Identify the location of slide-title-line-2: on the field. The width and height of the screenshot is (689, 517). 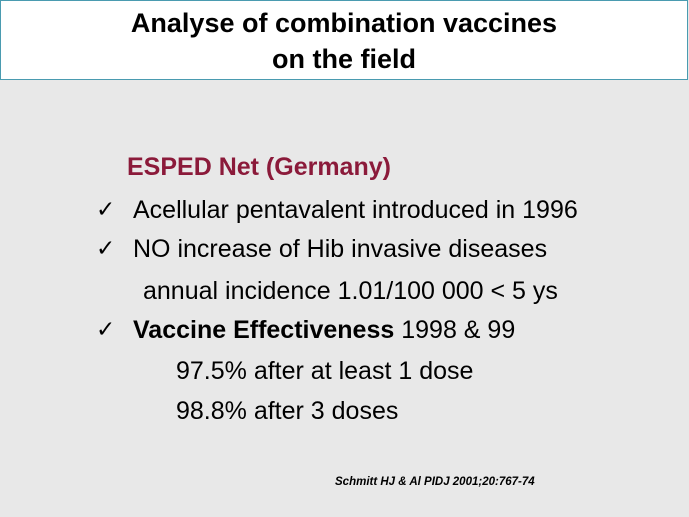
(344, 59).